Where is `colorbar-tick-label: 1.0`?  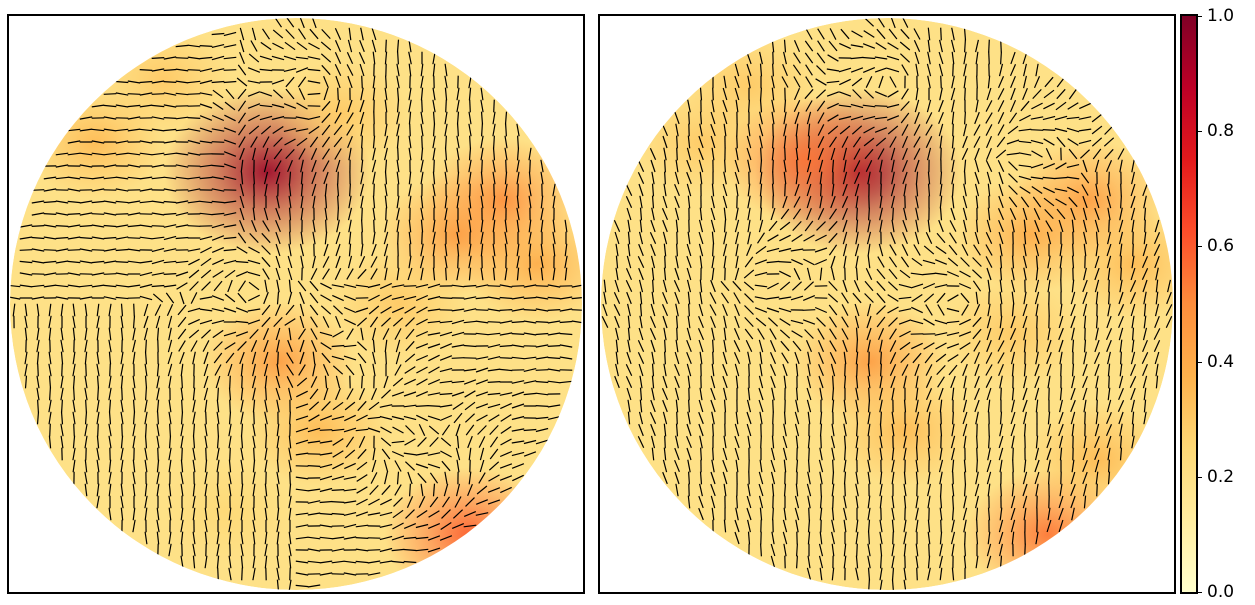 colorbar-tick-label: 1.0 is located at coordinates (1221, 16).